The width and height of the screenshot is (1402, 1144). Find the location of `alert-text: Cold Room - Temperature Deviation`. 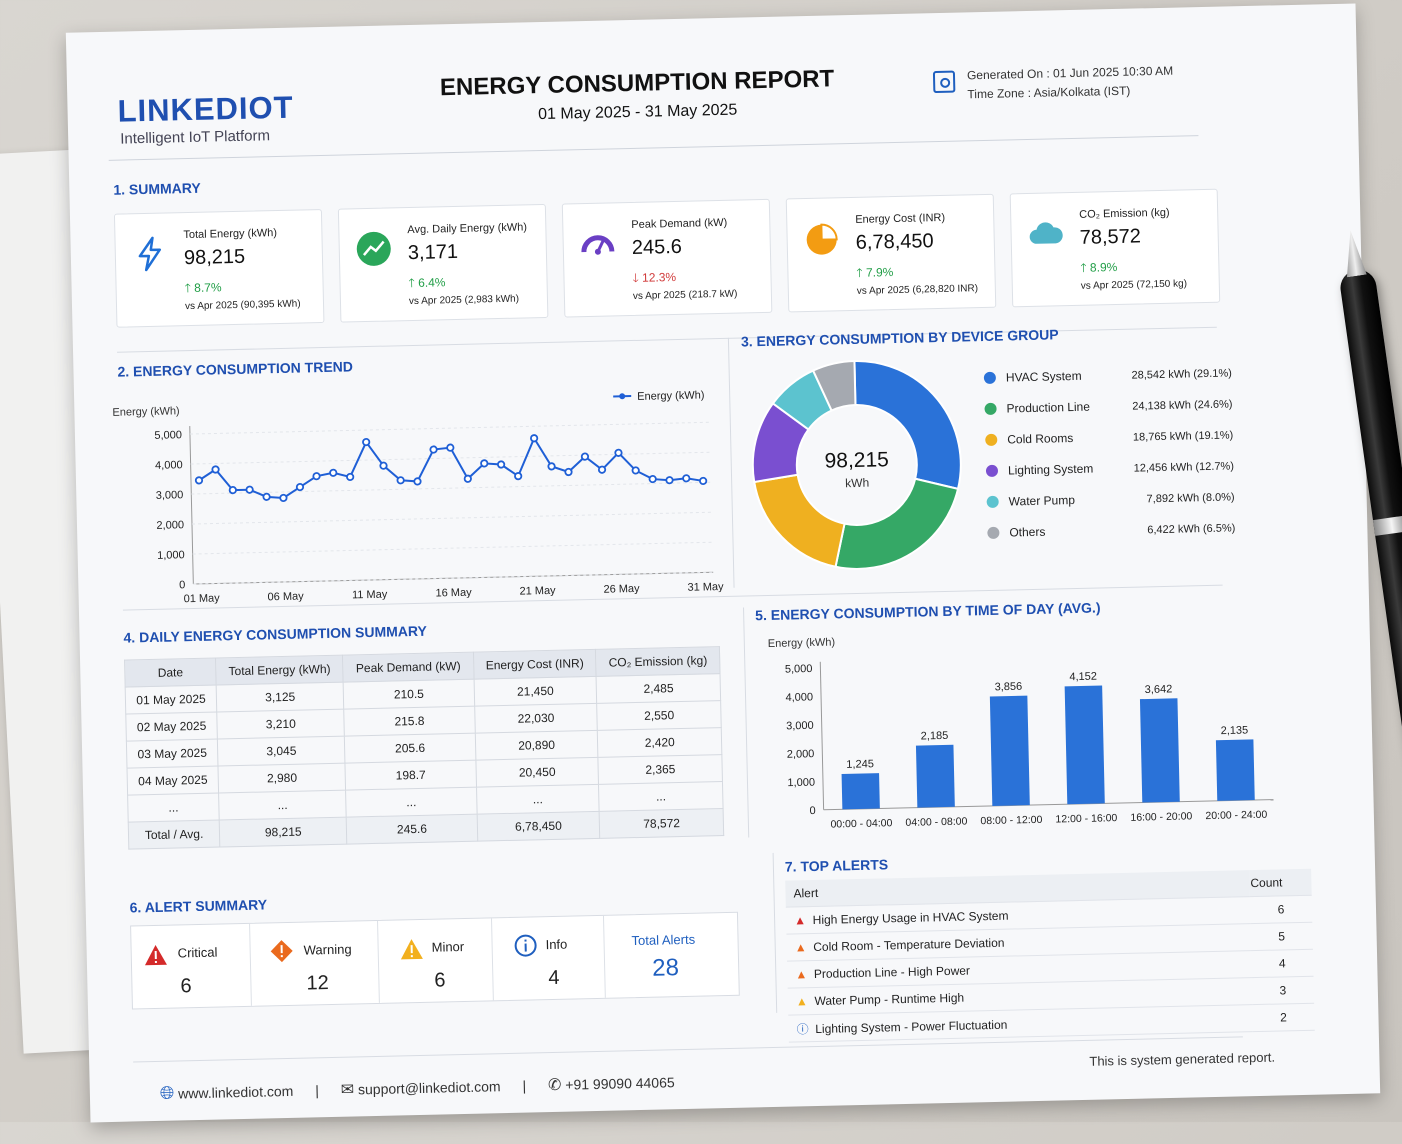

alert-text: Cold Room - Temperature Deviation is located at coordinates (908, 945).